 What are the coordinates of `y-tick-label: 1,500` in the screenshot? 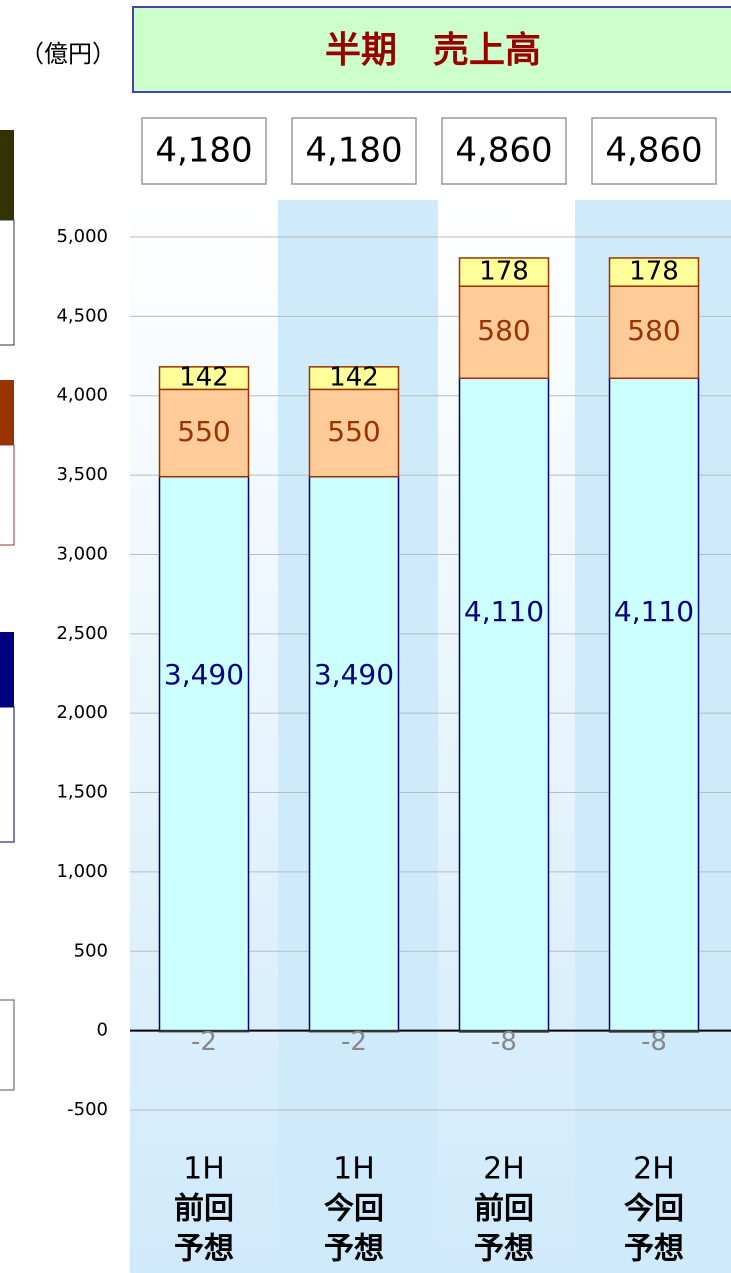 It's located at (82, 792).